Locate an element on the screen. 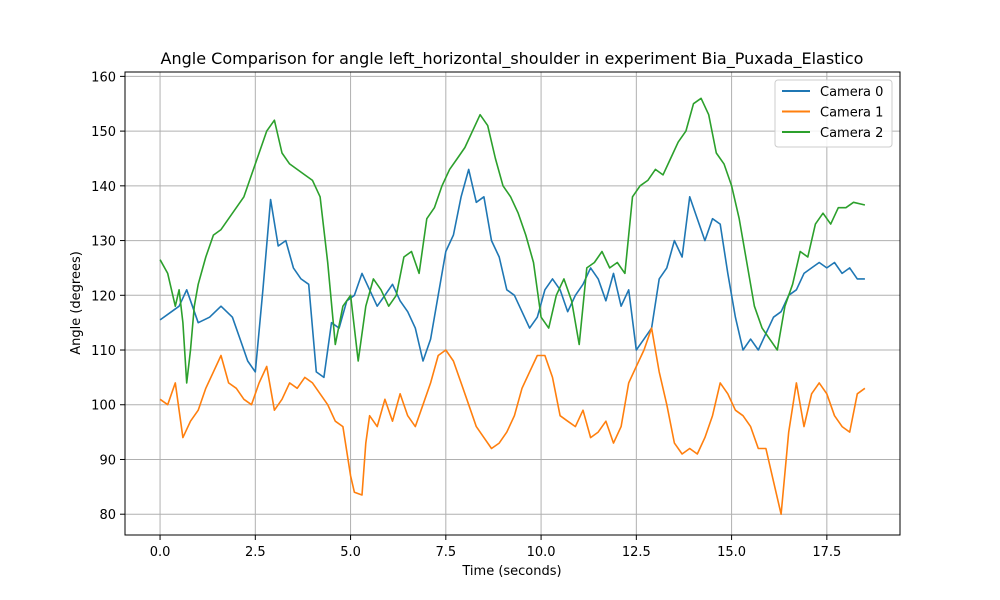 This screenshot has height=600, width=1000. legend: Camera 0 Camera 1 Camera 2 is located at coordinates (833, 113).